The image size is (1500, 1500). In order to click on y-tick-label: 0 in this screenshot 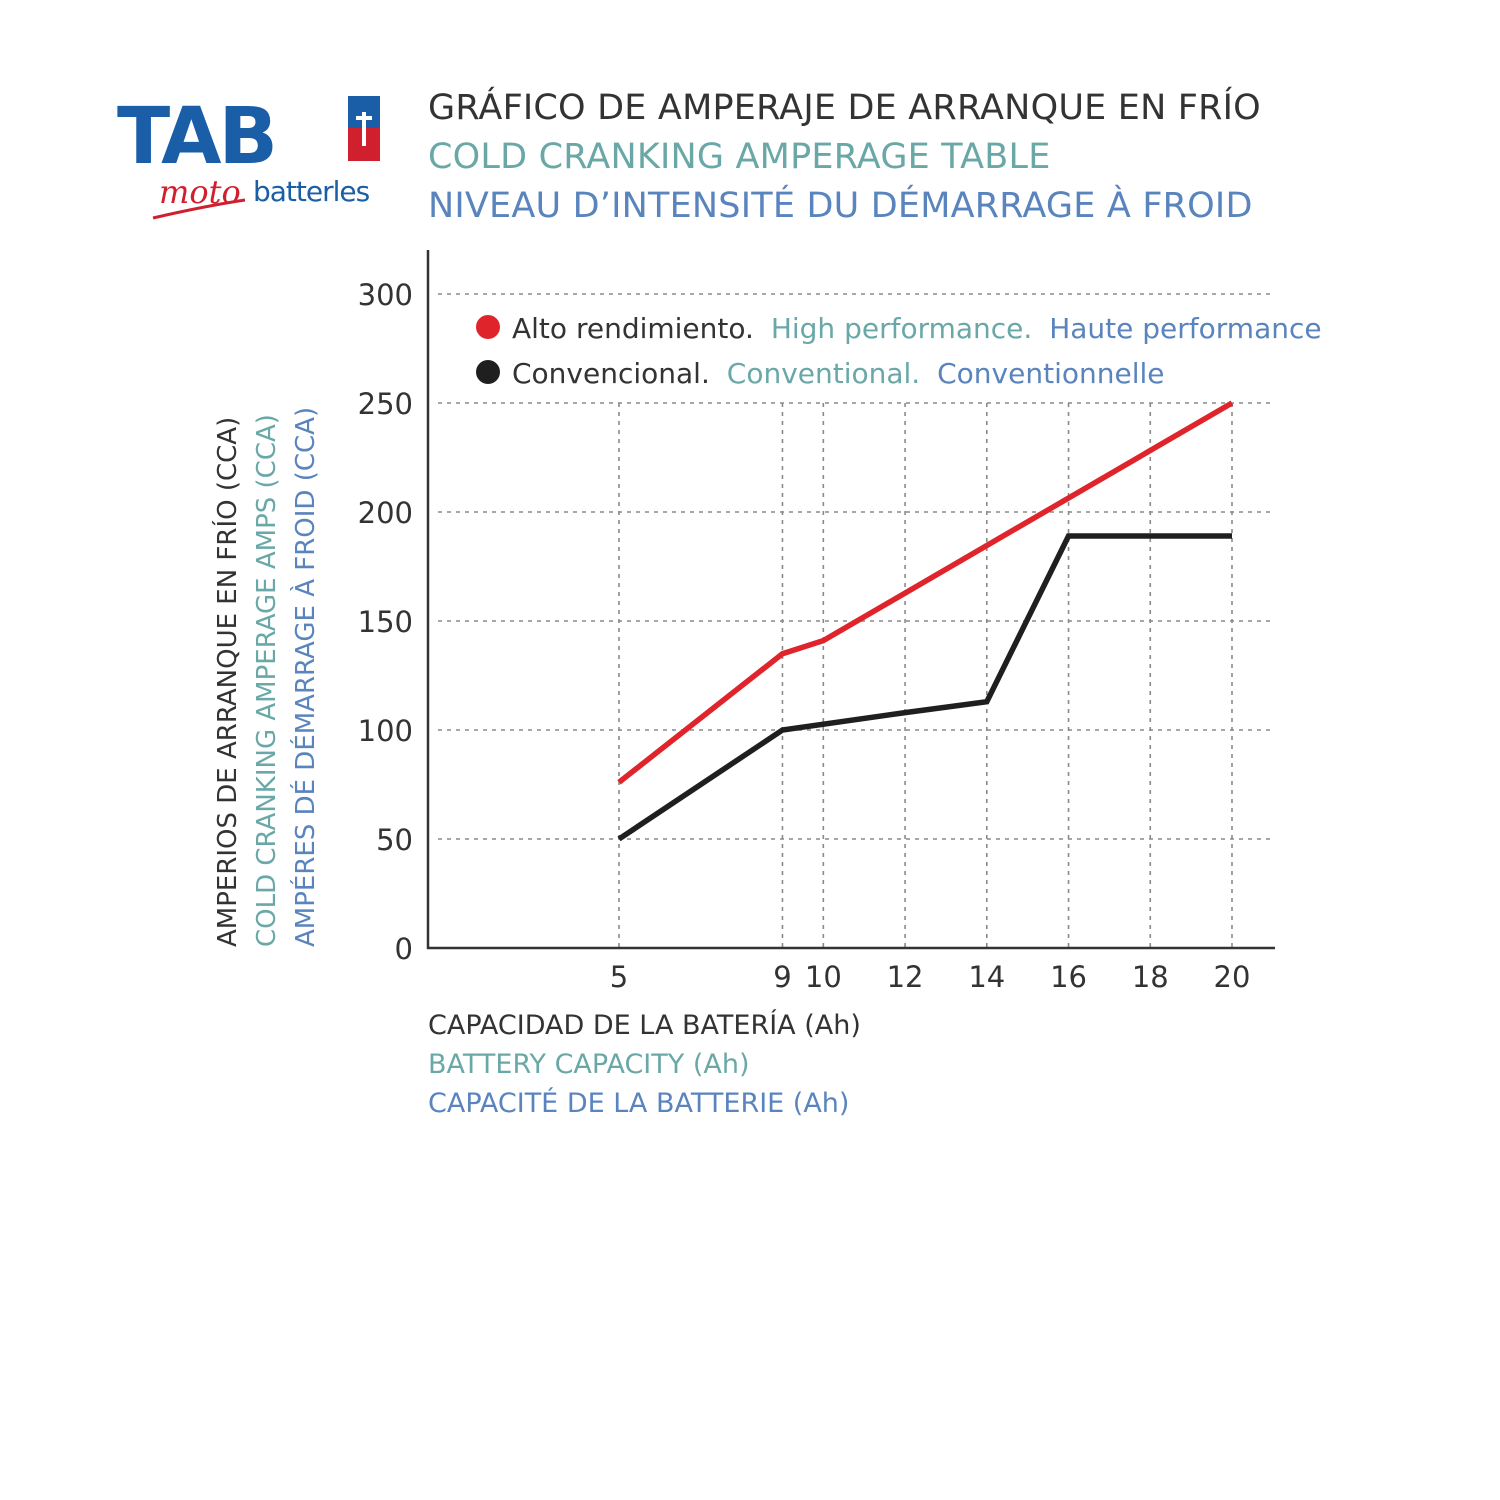, I will do `click(404, 949)`.